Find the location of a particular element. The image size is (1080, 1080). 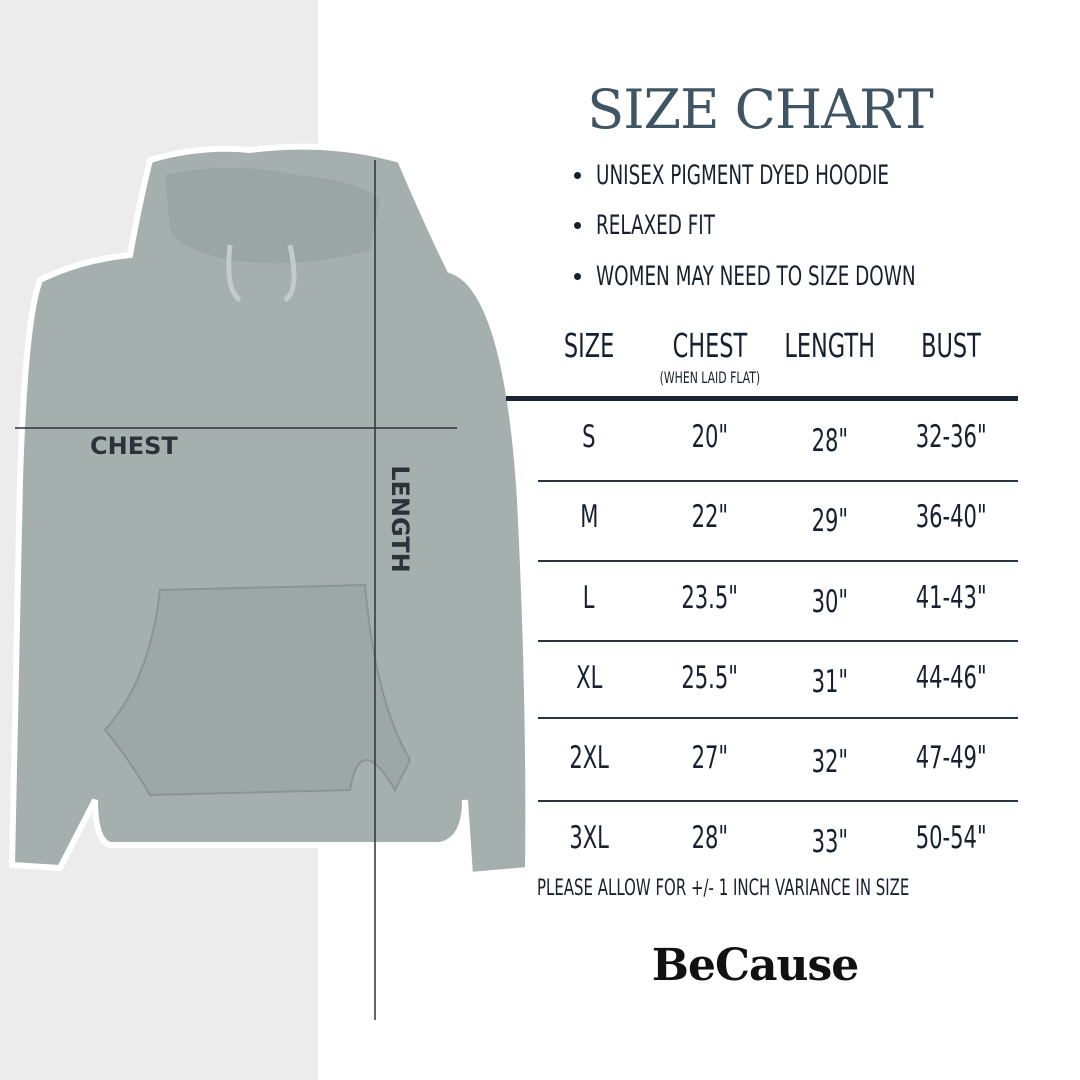

header-bust: BUST is located at coordinates (951, 345).